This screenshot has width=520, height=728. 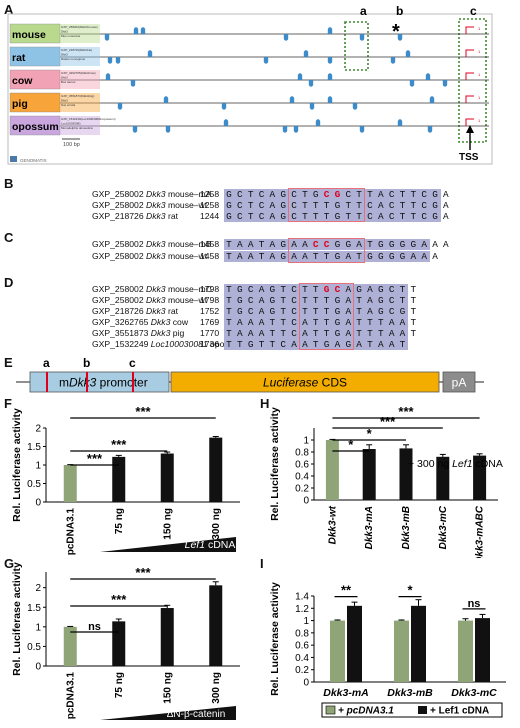 What do you see at coordinates (119, 256) in the screenshot?
I see `gene-id: GXP_258002` at bounding box center [119, 256].